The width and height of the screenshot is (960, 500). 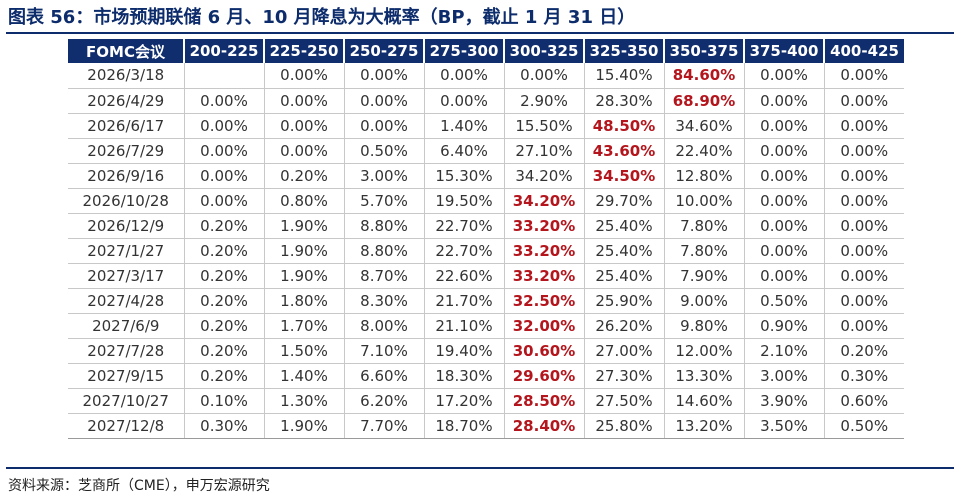 I want to click on probability-cell: 1.50%, so click(x=304, y=351).